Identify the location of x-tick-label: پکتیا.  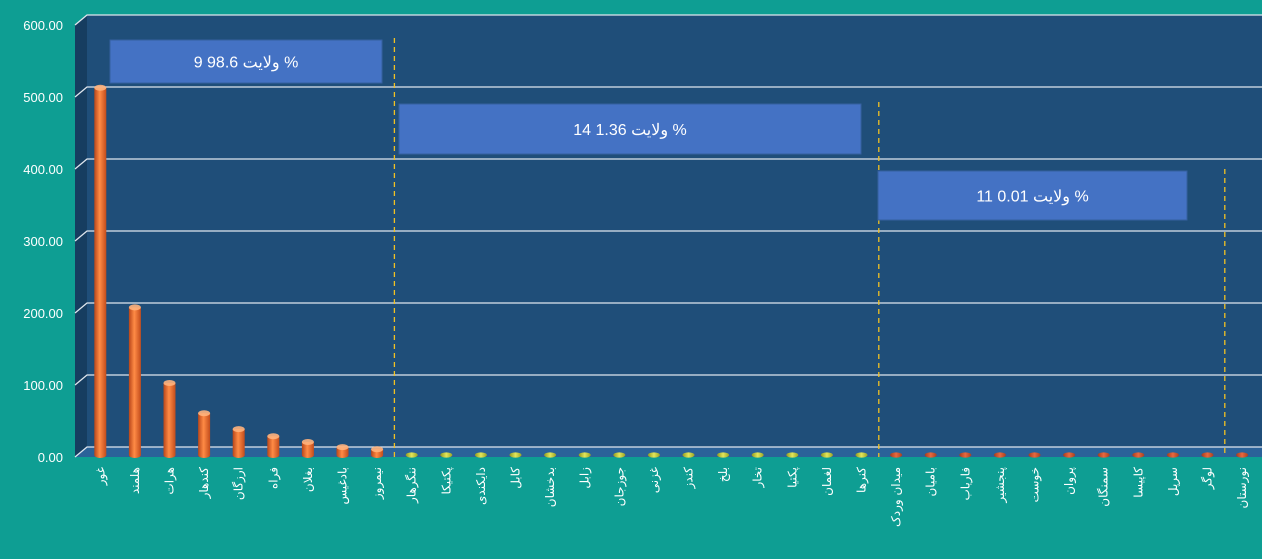
(792, 477).